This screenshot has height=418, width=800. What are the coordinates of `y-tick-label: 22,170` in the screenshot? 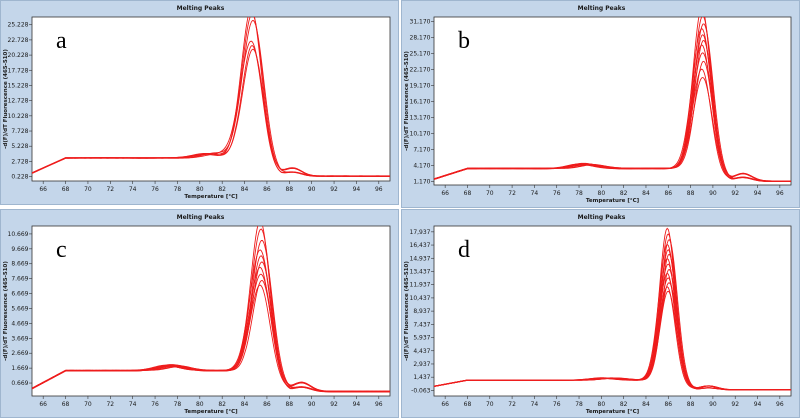 It's located at (420, 69).